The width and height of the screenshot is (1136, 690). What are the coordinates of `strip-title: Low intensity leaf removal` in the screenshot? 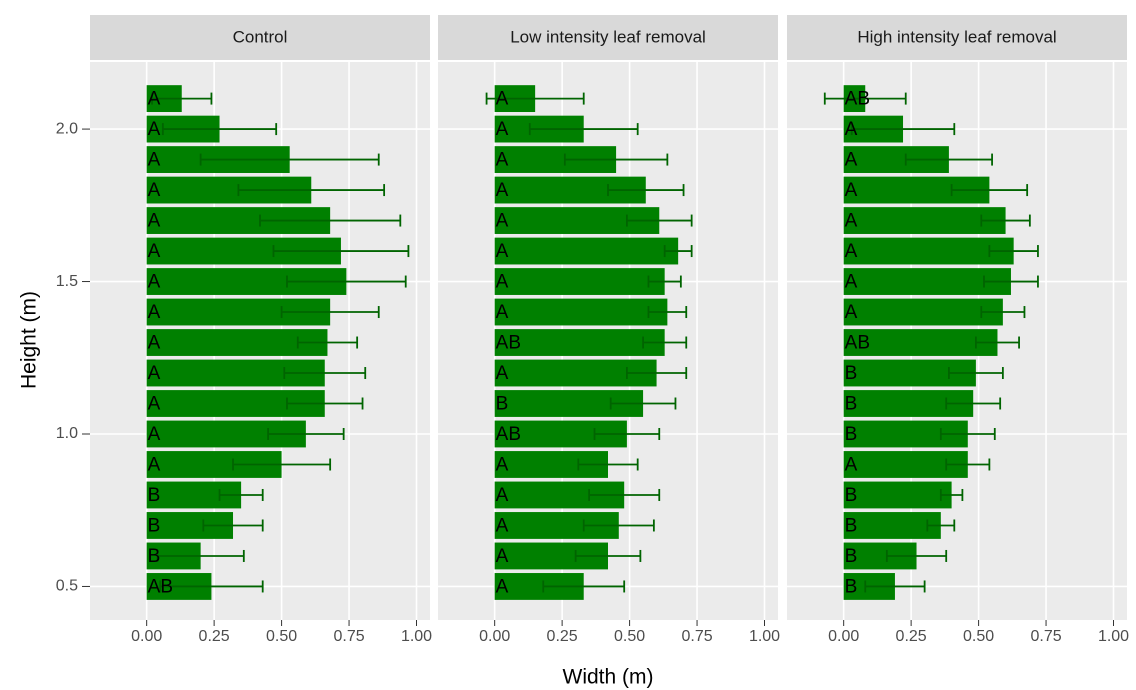 It's located at (608, 36).